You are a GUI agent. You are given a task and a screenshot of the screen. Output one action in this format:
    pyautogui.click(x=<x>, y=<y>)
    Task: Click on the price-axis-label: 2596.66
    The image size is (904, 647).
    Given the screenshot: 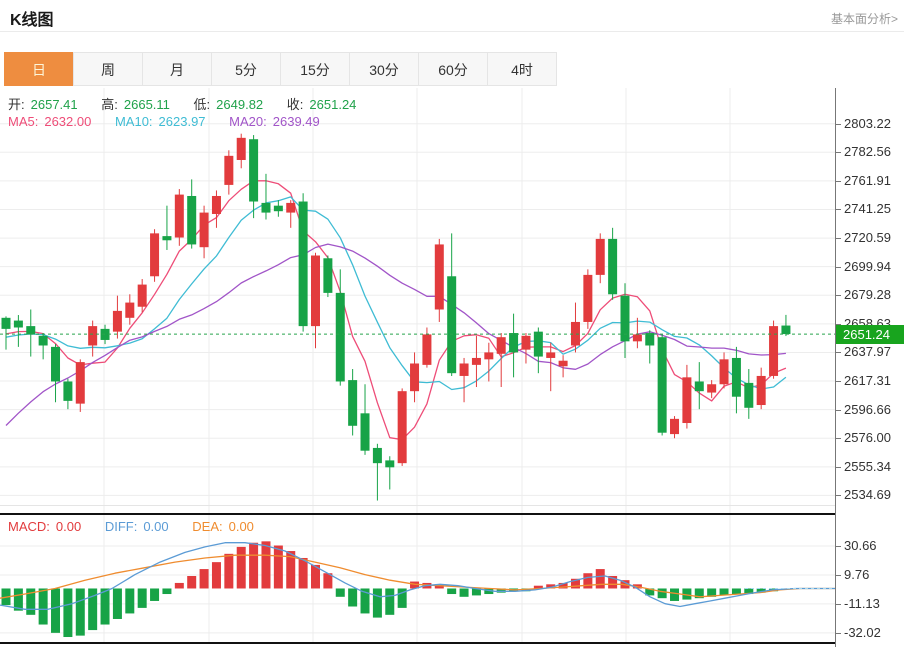 What is the action you would take?
    pyautogui.click(x=867, y=409)
    